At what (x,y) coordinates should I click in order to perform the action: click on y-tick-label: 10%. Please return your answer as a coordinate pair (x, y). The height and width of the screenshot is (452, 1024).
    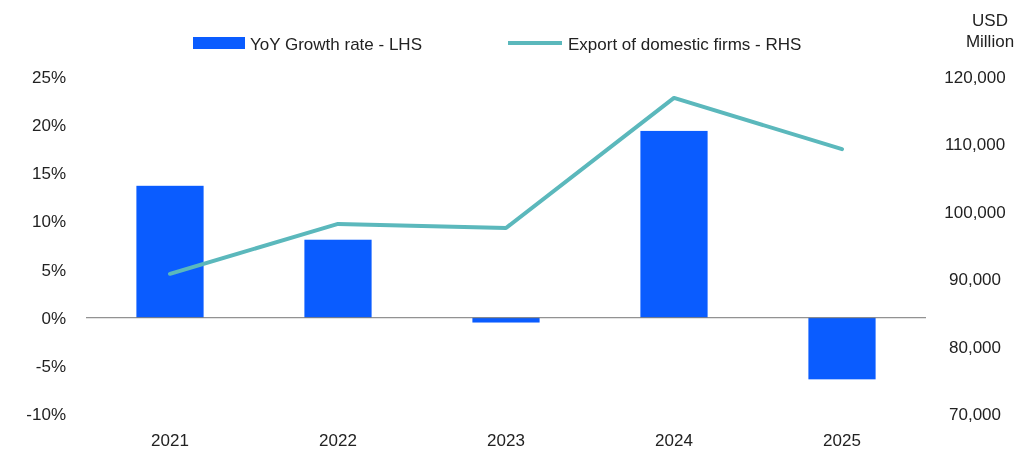
    Looking at the image, I should click on (48, 222).